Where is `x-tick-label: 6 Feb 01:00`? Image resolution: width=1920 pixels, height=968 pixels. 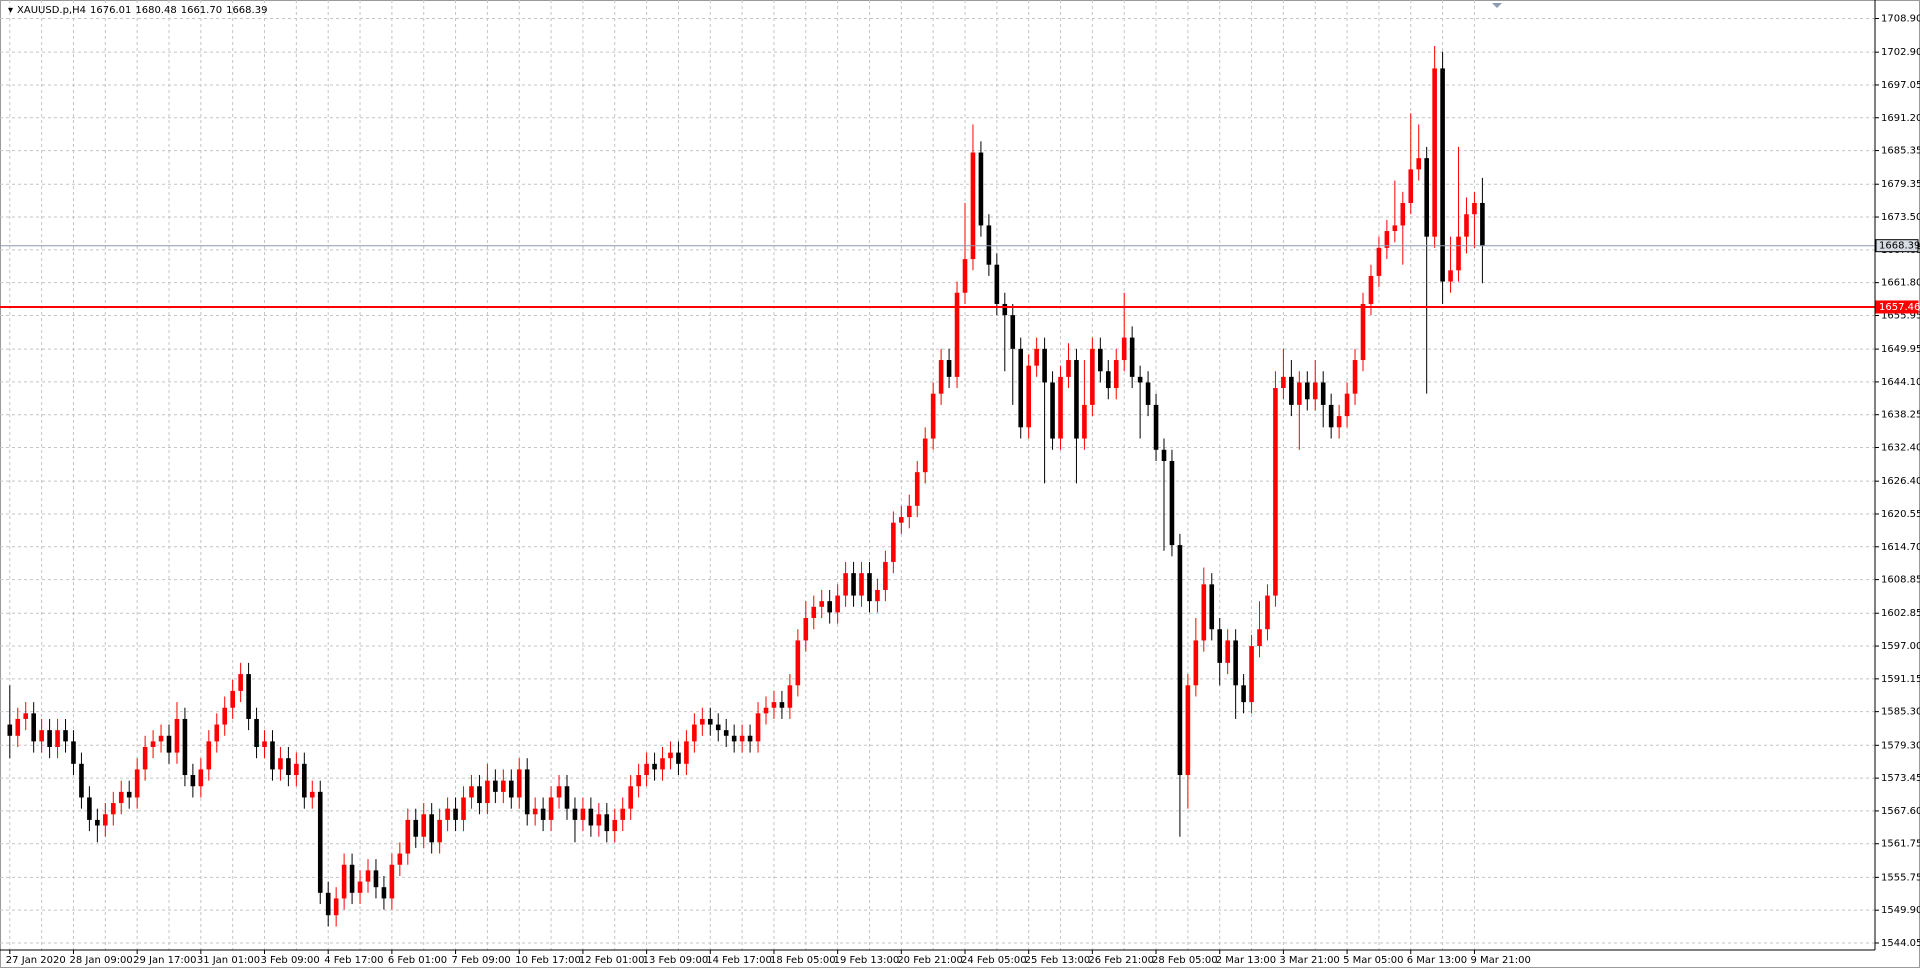 x-tick-label: 6 Feb 01:00 is located at coordinates (417, 960).